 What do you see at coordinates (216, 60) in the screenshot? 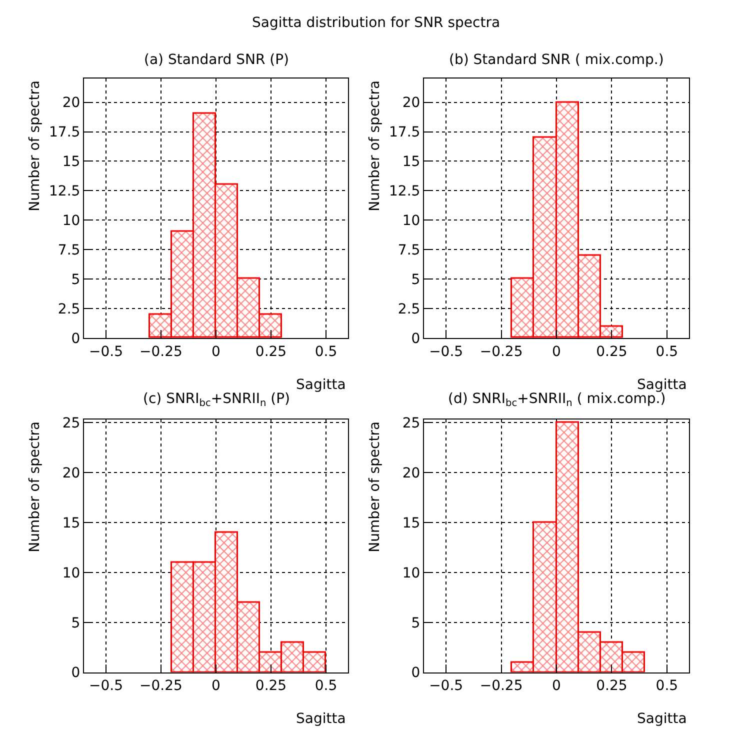
I see `chart-title: (a) Standard SNR (P)` at bounding box center [216, 60].